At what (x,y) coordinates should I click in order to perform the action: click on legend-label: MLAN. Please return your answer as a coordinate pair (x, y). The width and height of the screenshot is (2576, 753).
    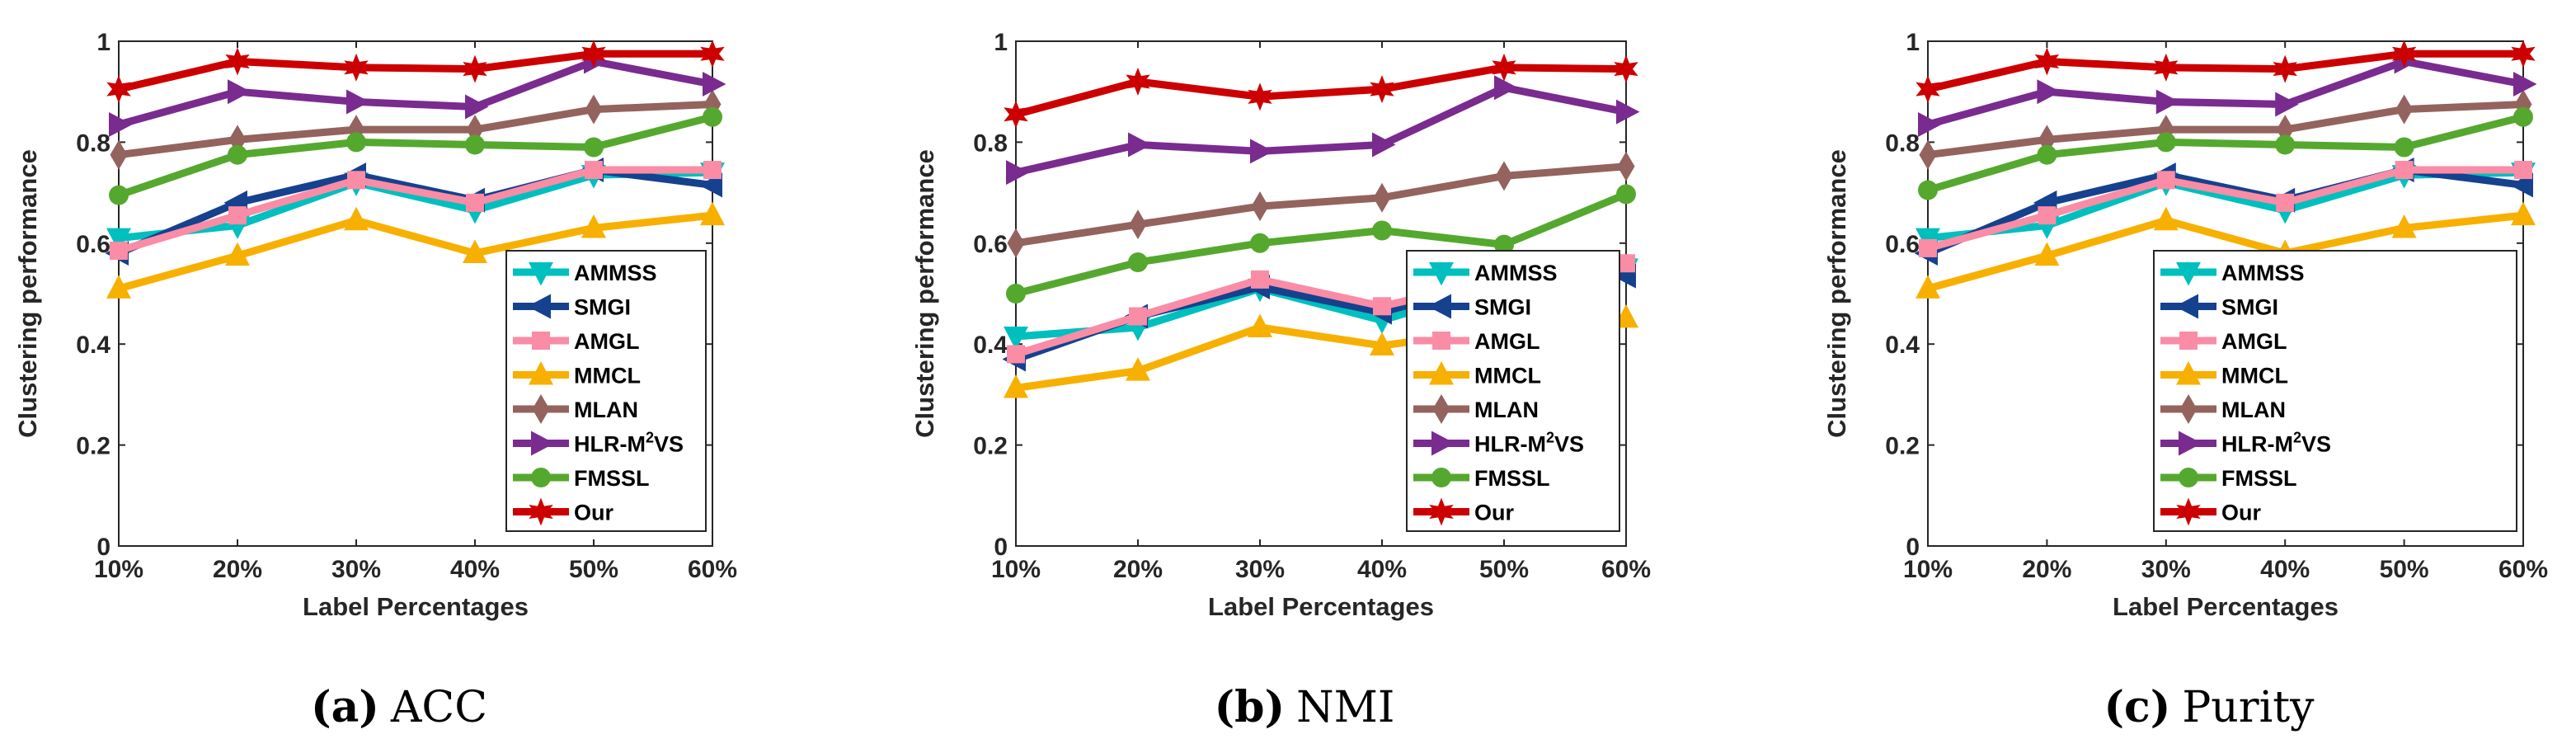
    Looking at the image, I should click on (606, 410).